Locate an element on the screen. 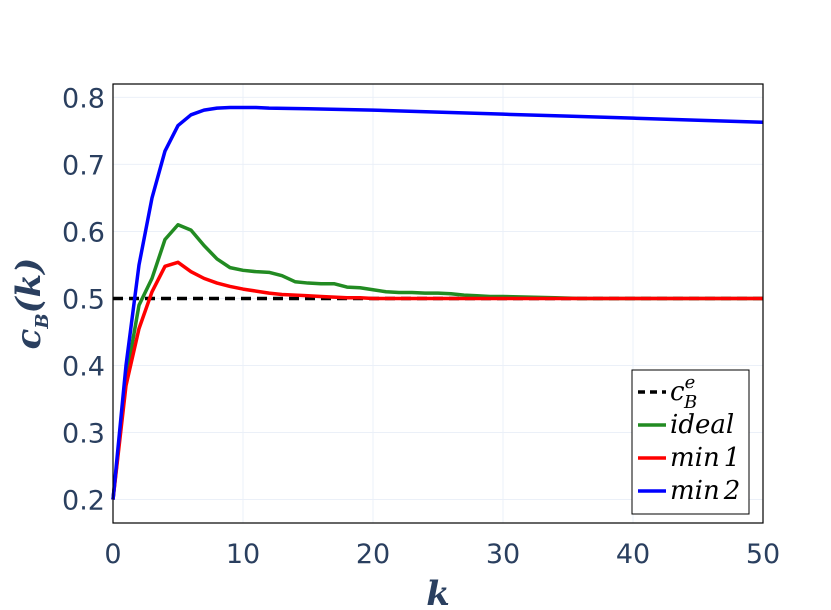 The width and height of the screenshot is (831, 610). x-axis-title: k is located at coordinates (438, 592).